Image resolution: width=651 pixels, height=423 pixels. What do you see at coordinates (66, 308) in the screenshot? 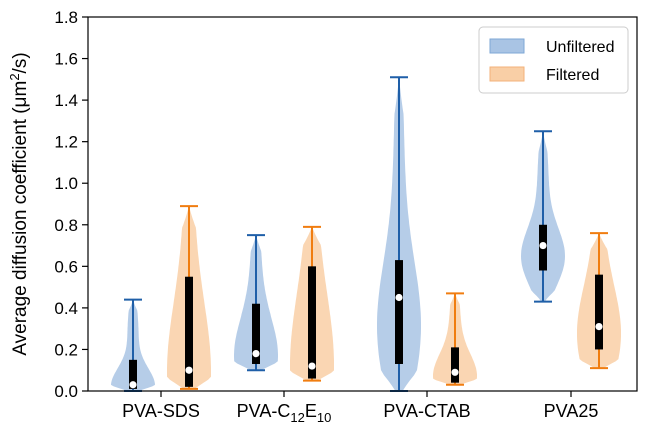
I see `y-tick-label: 0.4` at bounding box center [66, 308].